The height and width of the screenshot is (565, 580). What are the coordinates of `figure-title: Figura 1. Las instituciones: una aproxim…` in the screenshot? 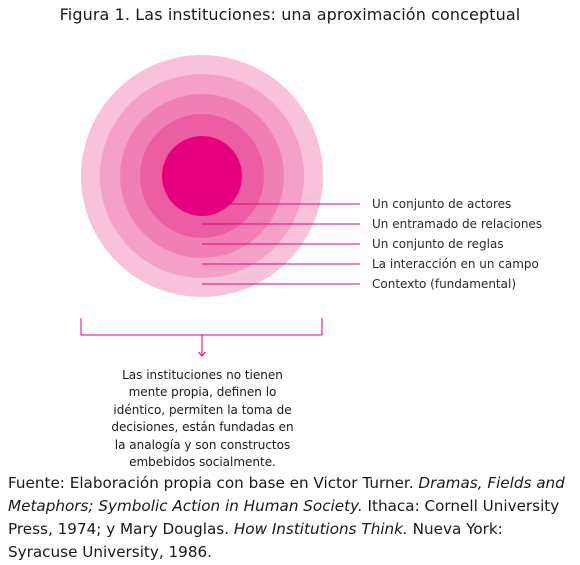 It's located at (290, 14).